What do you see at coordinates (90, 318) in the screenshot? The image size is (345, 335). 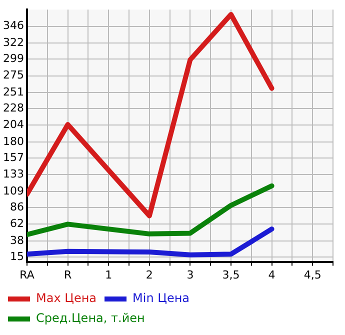 I see `legend-label: Сред.Цена, т.йен` at bounding box center [90, 318].